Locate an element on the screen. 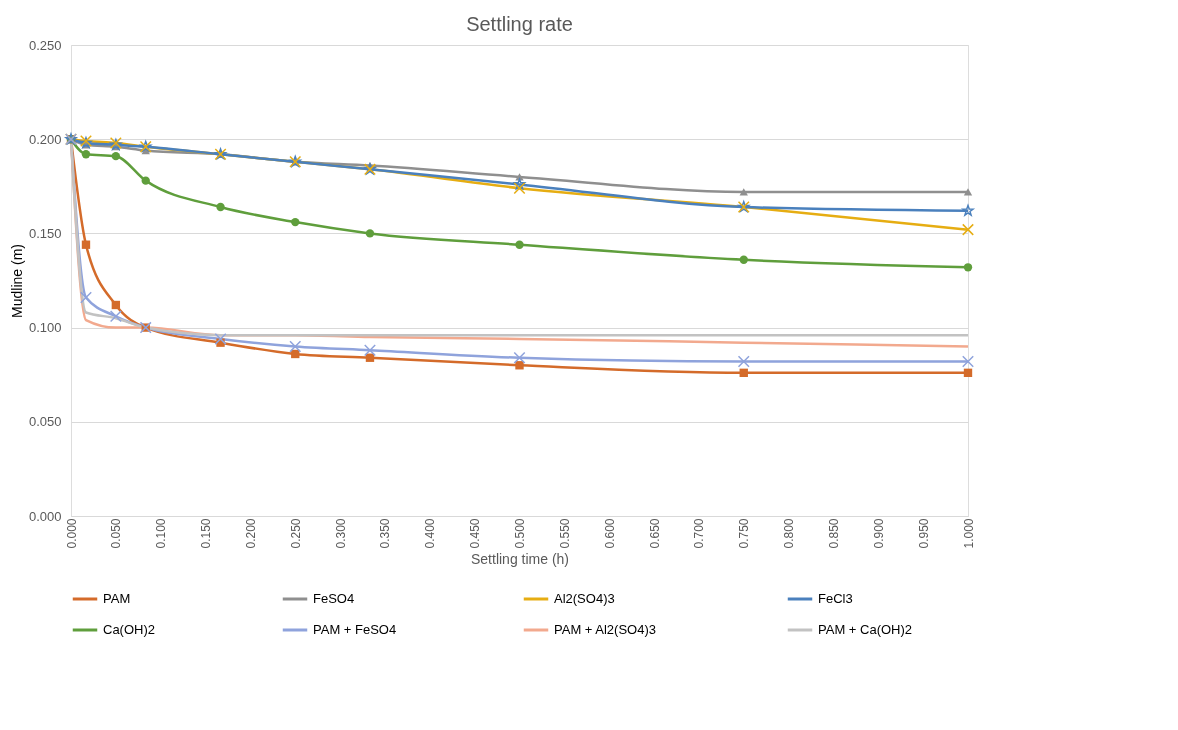  x-tick-label: 0.600 is located at coordinates (609, 533).